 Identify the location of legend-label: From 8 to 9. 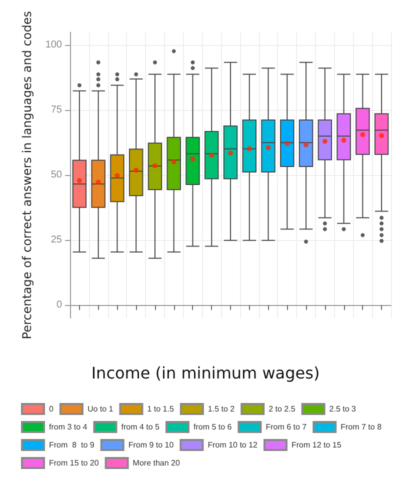
(72, 445).